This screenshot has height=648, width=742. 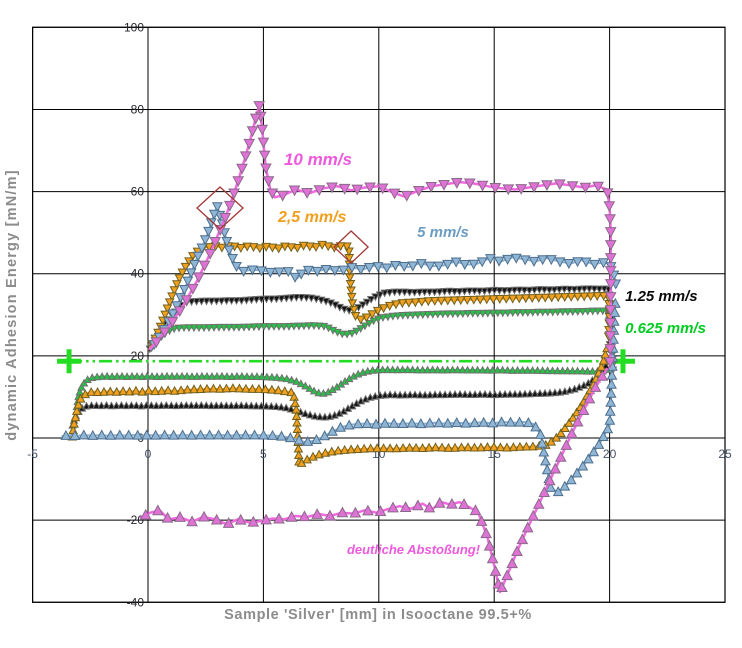 What do you see at coordinates (312, 217) in the screenshot?
I see `curve-label: 2,5 mm/s` at bounding box center [312, 217].